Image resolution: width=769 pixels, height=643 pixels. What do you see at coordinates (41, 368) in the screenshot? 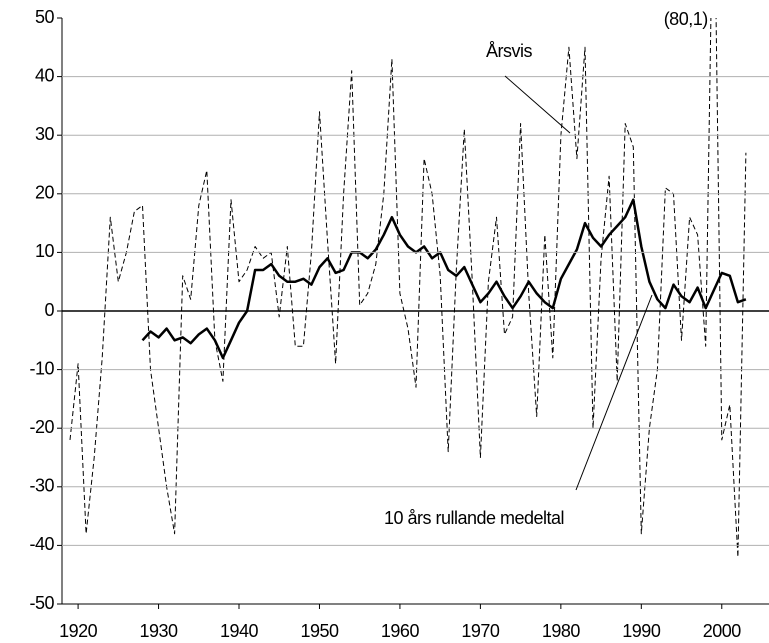
I see `y-tick-label: -10` at bounding box center [41, 368].